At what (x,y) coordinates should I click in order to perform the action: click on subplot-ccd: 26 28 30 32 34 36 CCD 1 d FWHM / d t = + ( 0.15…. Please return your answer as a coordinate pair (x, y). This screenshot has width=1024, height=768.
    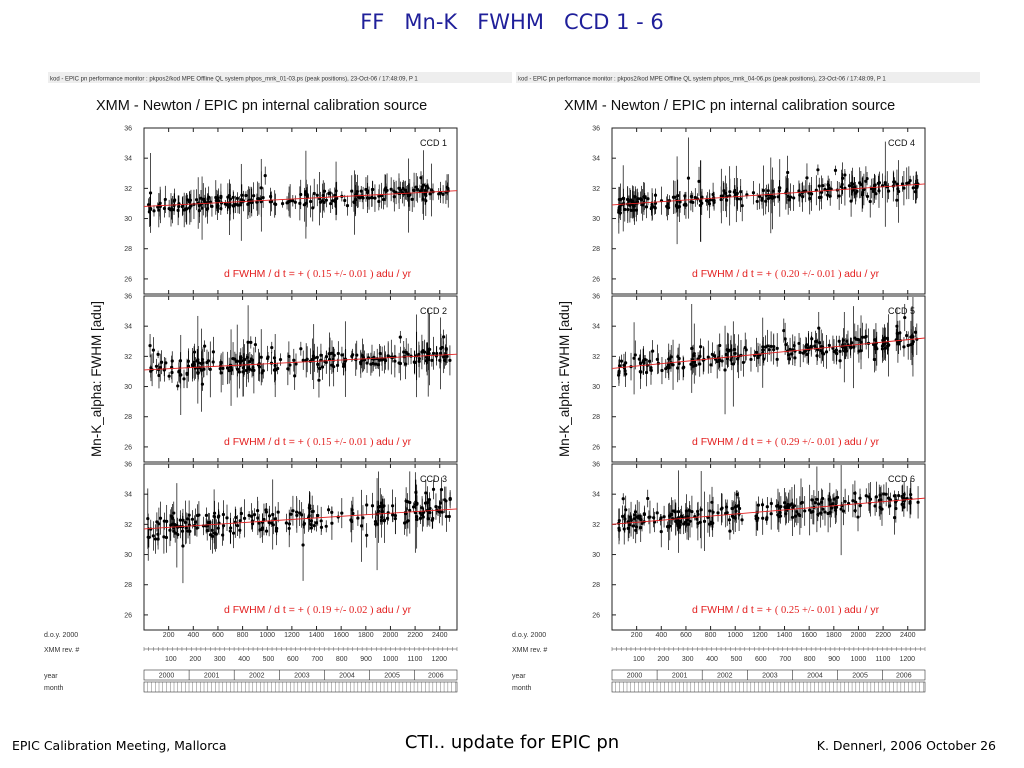
    Looking at the image, I should click on (291, 210).